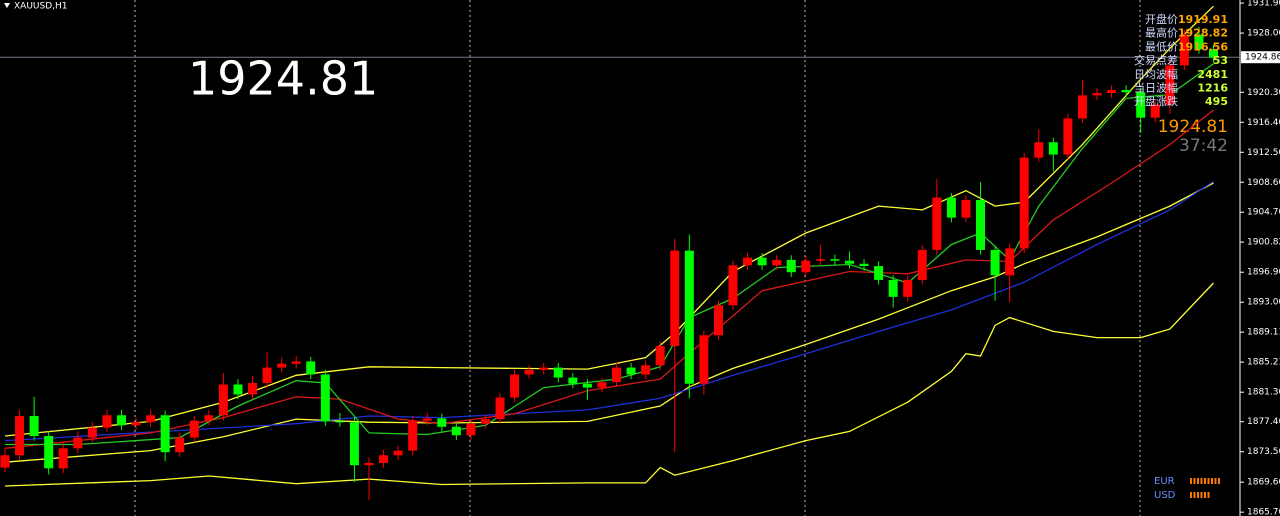 The height and width of the screenshot is (516, 1280). What do you see at coordinates (1263, 213) in the screenshot?
I see `y-tick-label: 1904.70` at bounding box center [1263, 213].